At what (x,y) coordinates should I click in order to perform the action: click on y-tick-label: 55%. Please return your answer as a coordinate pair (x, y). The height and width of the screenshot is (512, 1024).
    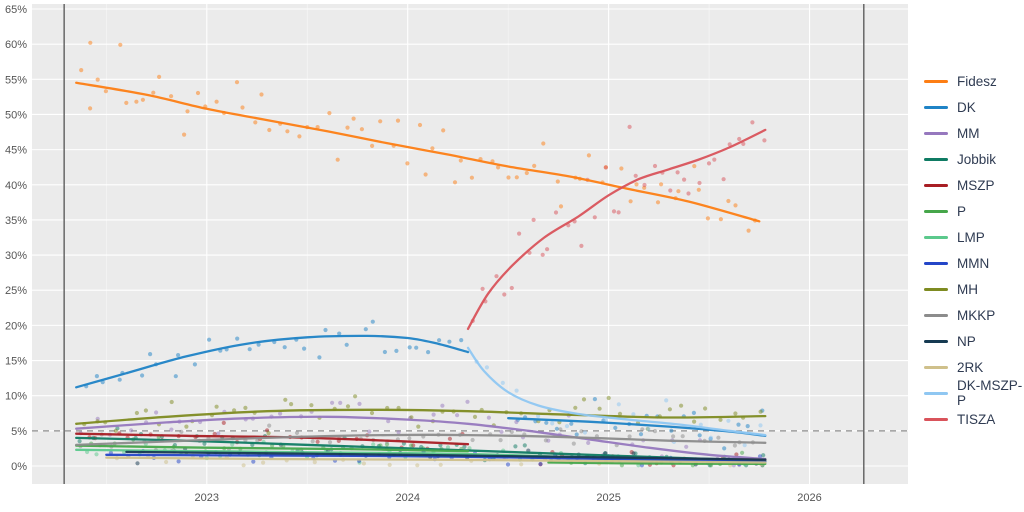
    Looking at the image, I should click on (16, 80).